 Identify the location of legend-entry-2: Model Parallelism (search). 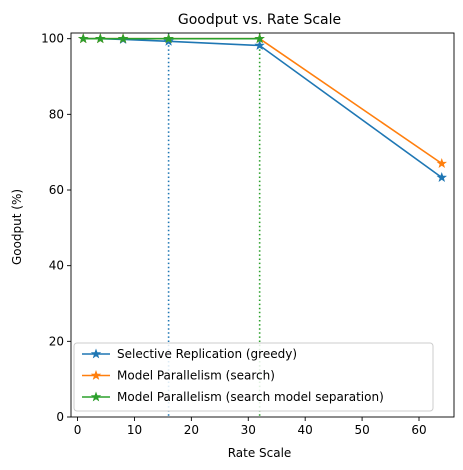
(196, 376).